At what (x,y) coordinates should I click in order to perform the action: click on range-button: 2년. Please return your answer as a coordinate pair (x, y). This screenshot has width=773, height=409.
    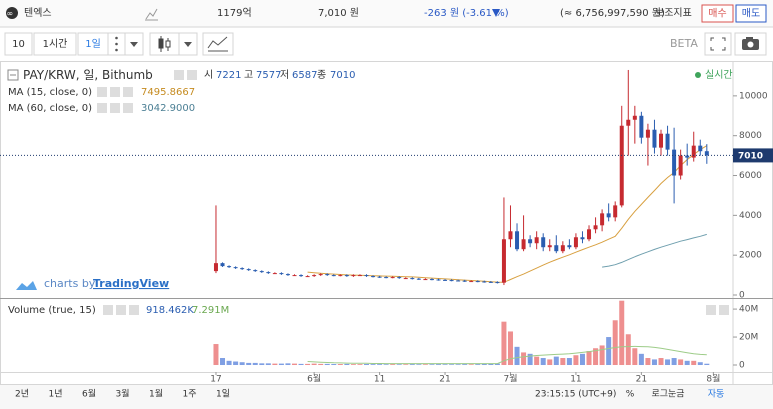
    Looking at the image, I should click on (22, 394).